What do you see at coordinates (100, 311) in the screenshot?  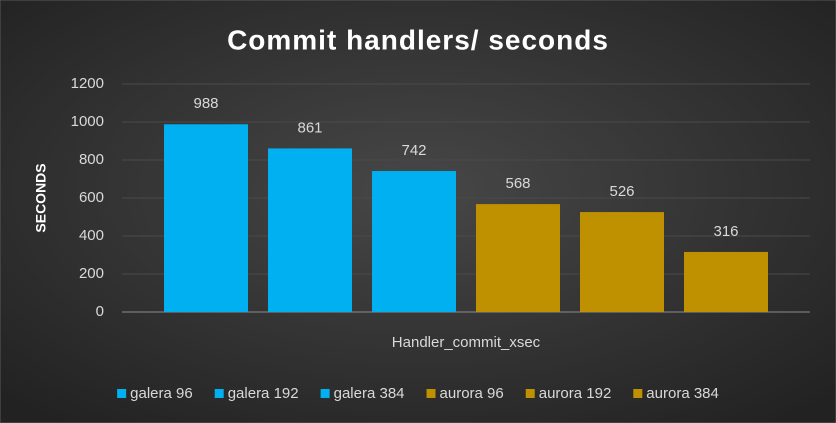 I see `y-tick-label: 0` at bounding box center [100, 311].